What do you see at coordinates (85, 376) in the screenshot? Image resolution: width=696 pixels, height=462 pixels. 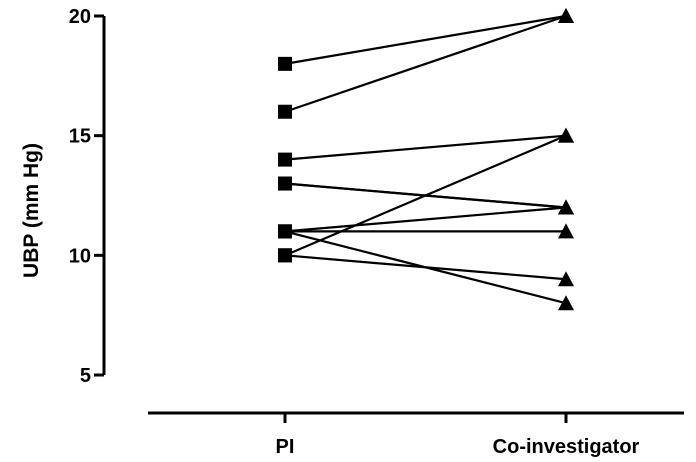 I see `y-tick-label: 5` at bounding box center [85, 376].